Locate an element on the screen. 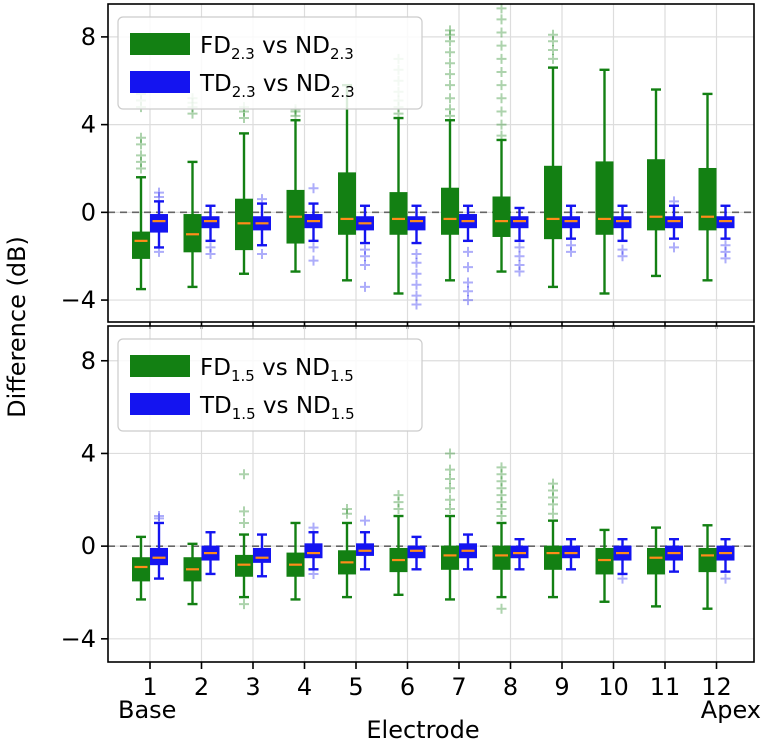 The image size is (765, 751). y-tick-label: 0 is located at coordinates (88, 212).